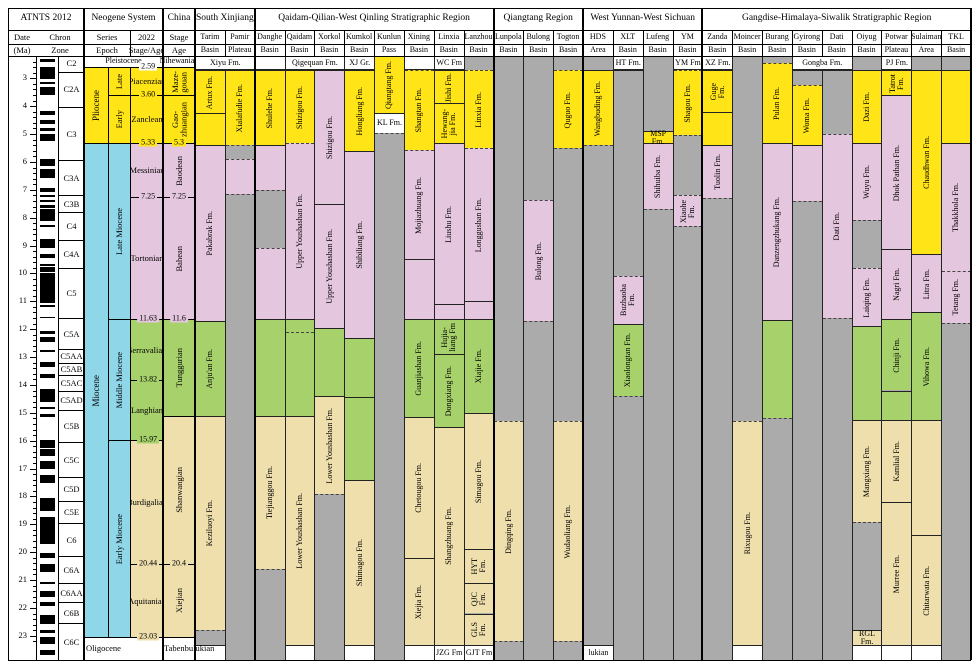  Describe the element at coordinates (270, 108) in the screenshot. I see `formation-label: Shulehe Fm.` at that location.